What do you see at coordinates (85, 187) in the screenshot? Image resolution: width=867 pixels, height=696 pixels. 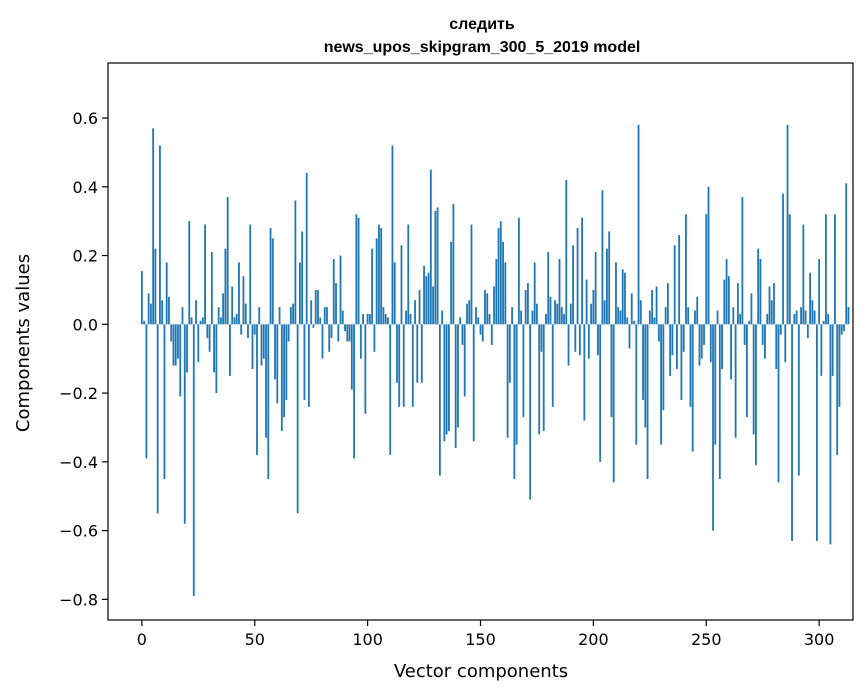 I see `y-tick-label: 0.4` at bounding box center [85, 187].